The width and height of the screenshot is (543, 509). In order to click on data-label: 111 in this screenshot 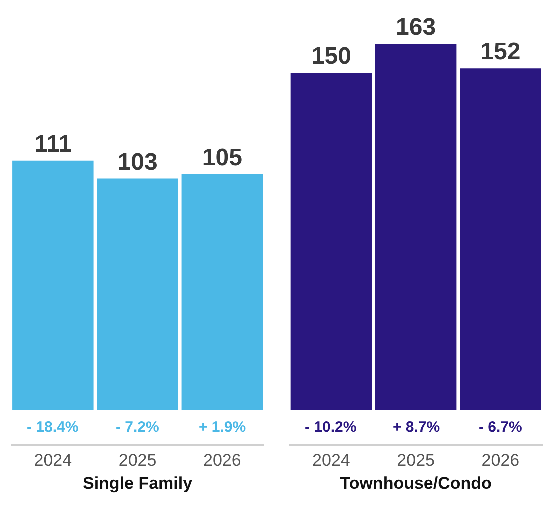, I will do `click(53, 144)`.